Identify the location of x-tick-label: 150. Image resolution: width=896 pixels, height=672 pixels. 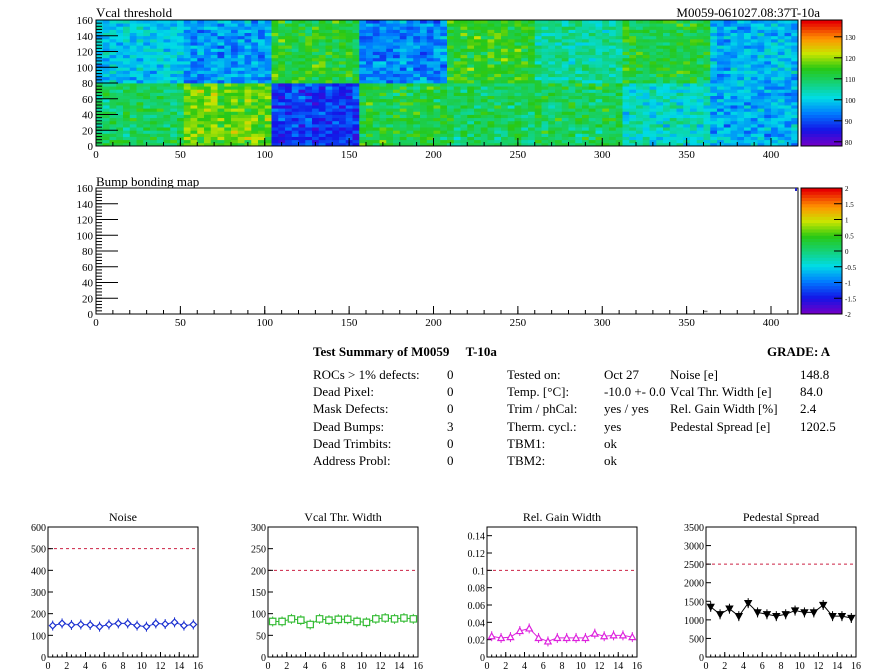
(349, 323).